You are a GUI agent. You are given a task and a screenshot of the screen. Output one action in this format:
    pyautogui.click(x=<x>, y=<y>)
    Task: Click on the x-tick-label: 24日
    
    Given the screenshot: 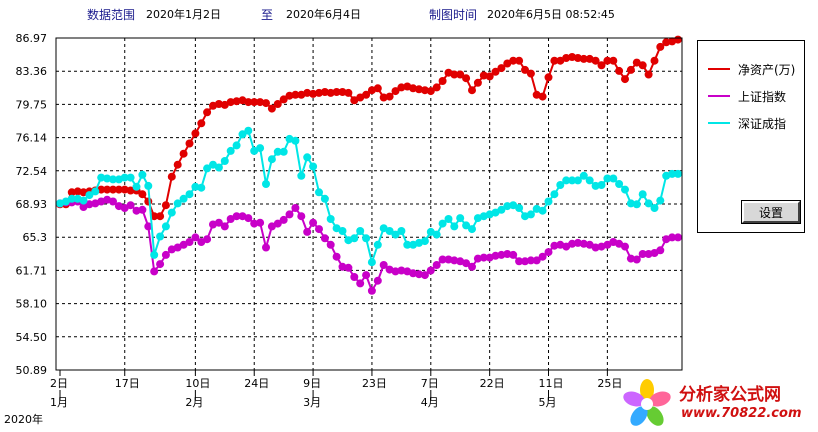 What is the action you would take?
    pyautogui.click(x=256, y=383)
    